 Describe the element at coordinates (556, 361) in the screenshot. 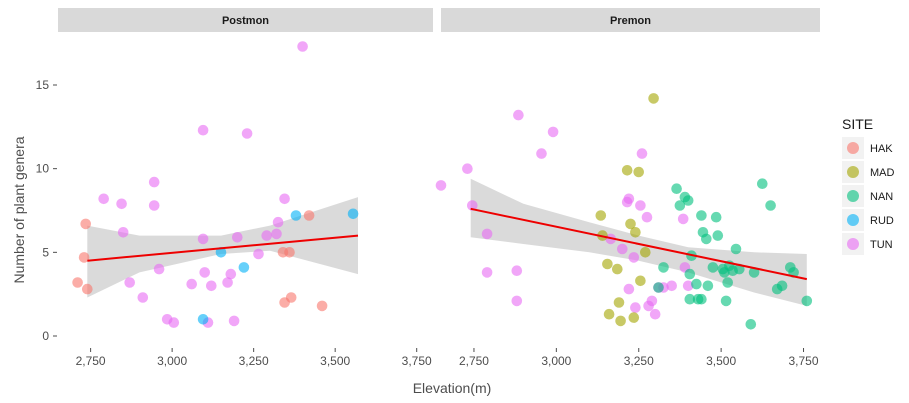

I see `x-tick-label: 3,000` at that location.